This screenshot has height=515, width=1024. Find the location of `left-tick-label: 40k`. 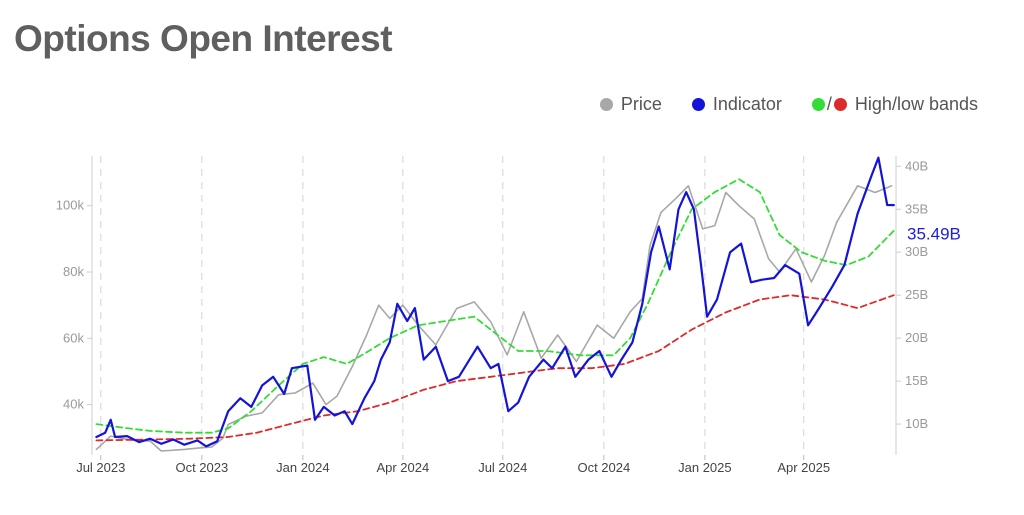

left-tick-label: 40k is located at coordinates (73, 404).